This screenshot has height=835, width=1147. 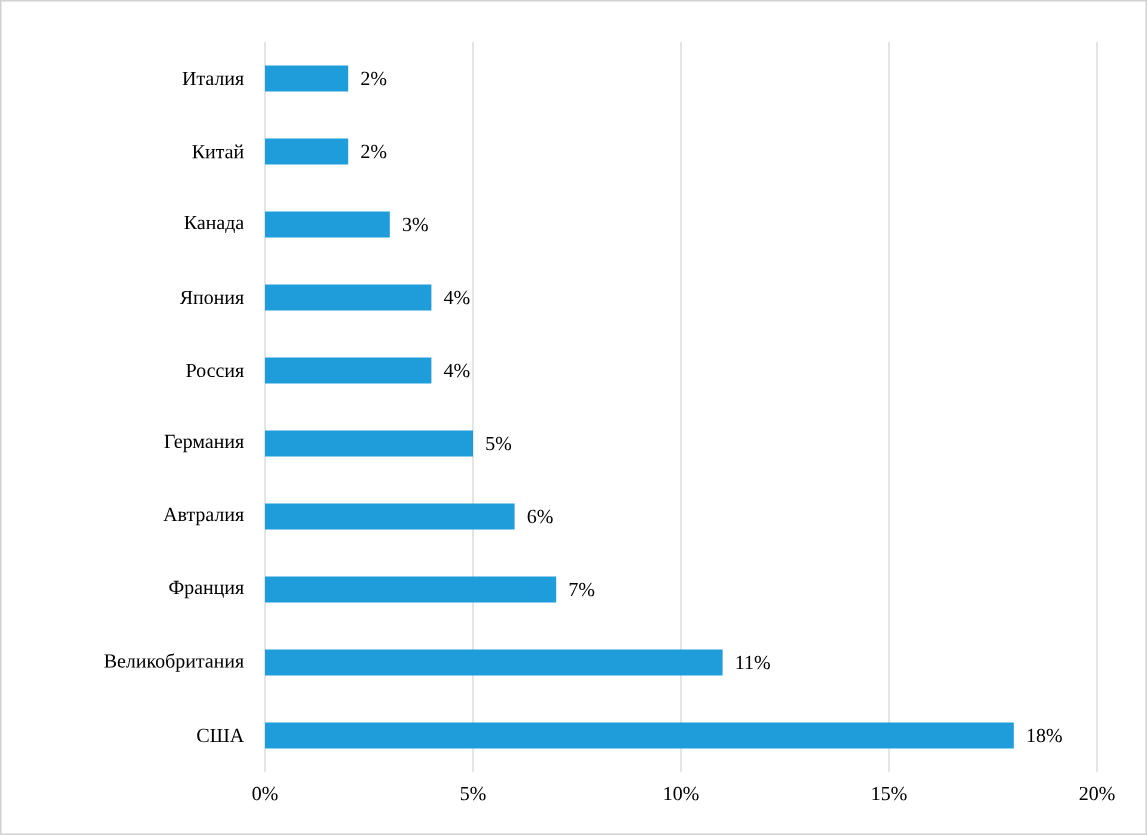 What do you see at coordinates (1097, 793) in the screenshot?
I see `x-tick-label: 20%` at bounding box center [1097, 793].